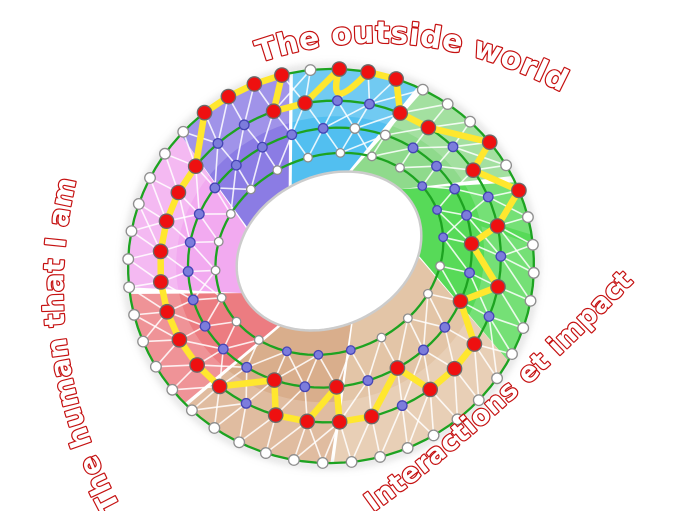  Describe the element at coordinates (204, 348) in the screenshot. I see `sector-red` at that location.